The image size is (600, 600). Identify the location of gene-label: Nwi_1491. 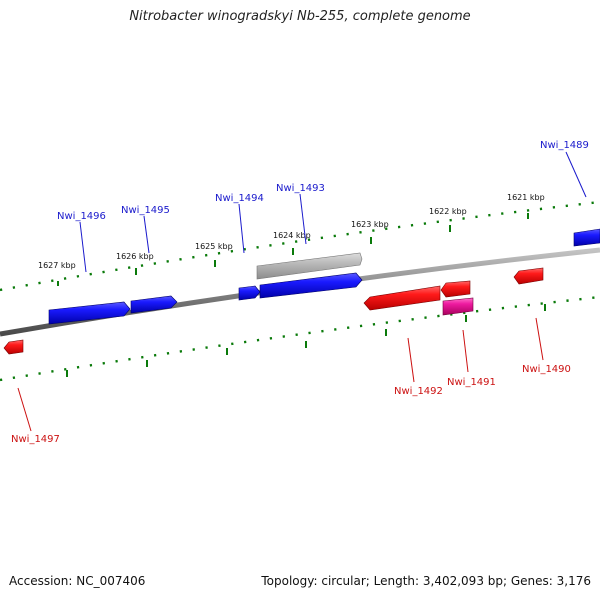
(471, 382).